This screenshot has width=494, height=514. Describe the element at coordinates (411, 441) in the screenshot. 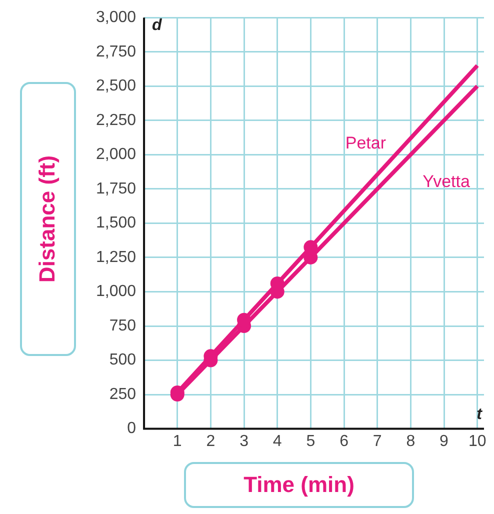

I see `x-tick-label: 8` at that location.